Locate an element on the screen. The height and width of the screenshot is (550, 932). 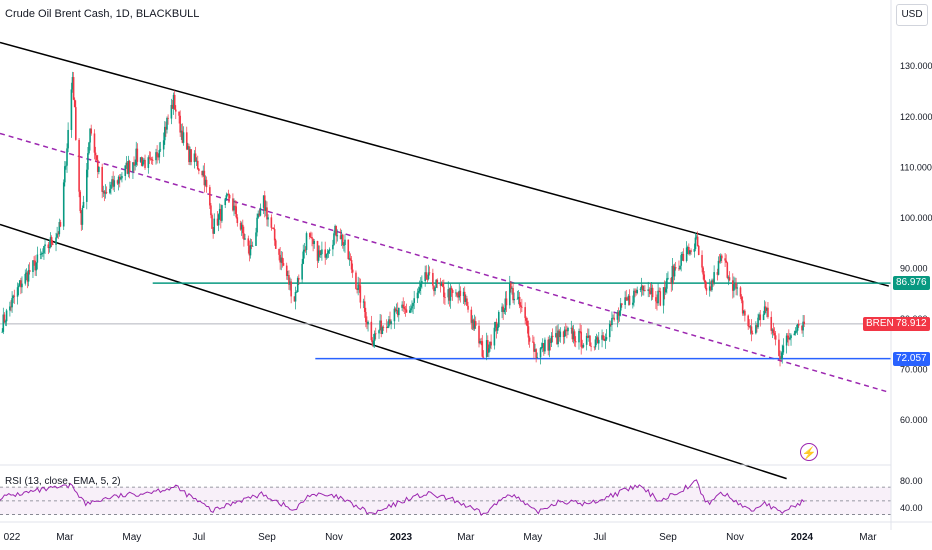
rsi-background is located at coordinates (445, 500).